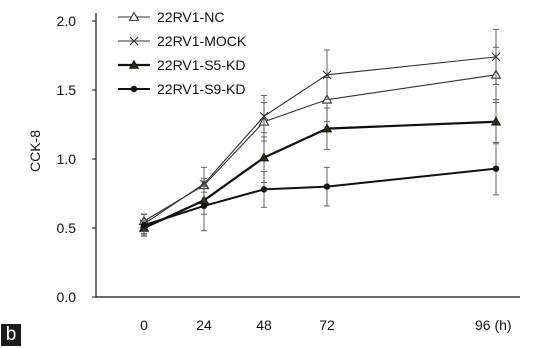 The width and height of the screenshot is (542, 348). Describe the element at coordinates (134, 64) in the screenshot. I see `legend-marker-22rv1-s5-kd` at that location.